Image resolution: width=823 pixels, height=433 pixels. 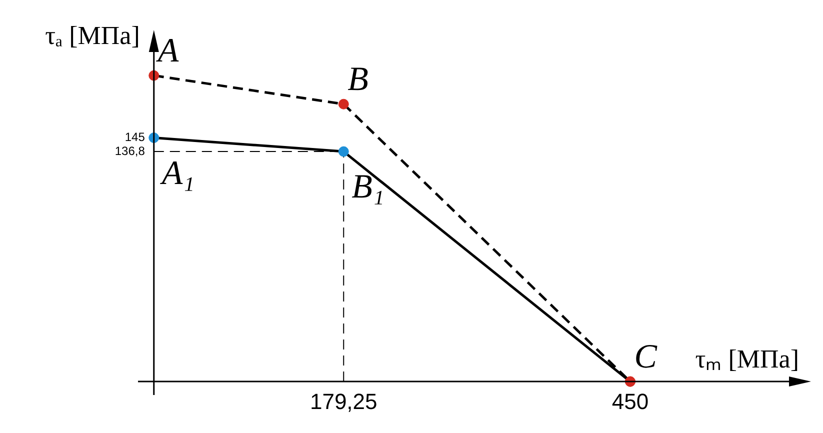 I want to click on annotation: B, so click(x=358, y=79).